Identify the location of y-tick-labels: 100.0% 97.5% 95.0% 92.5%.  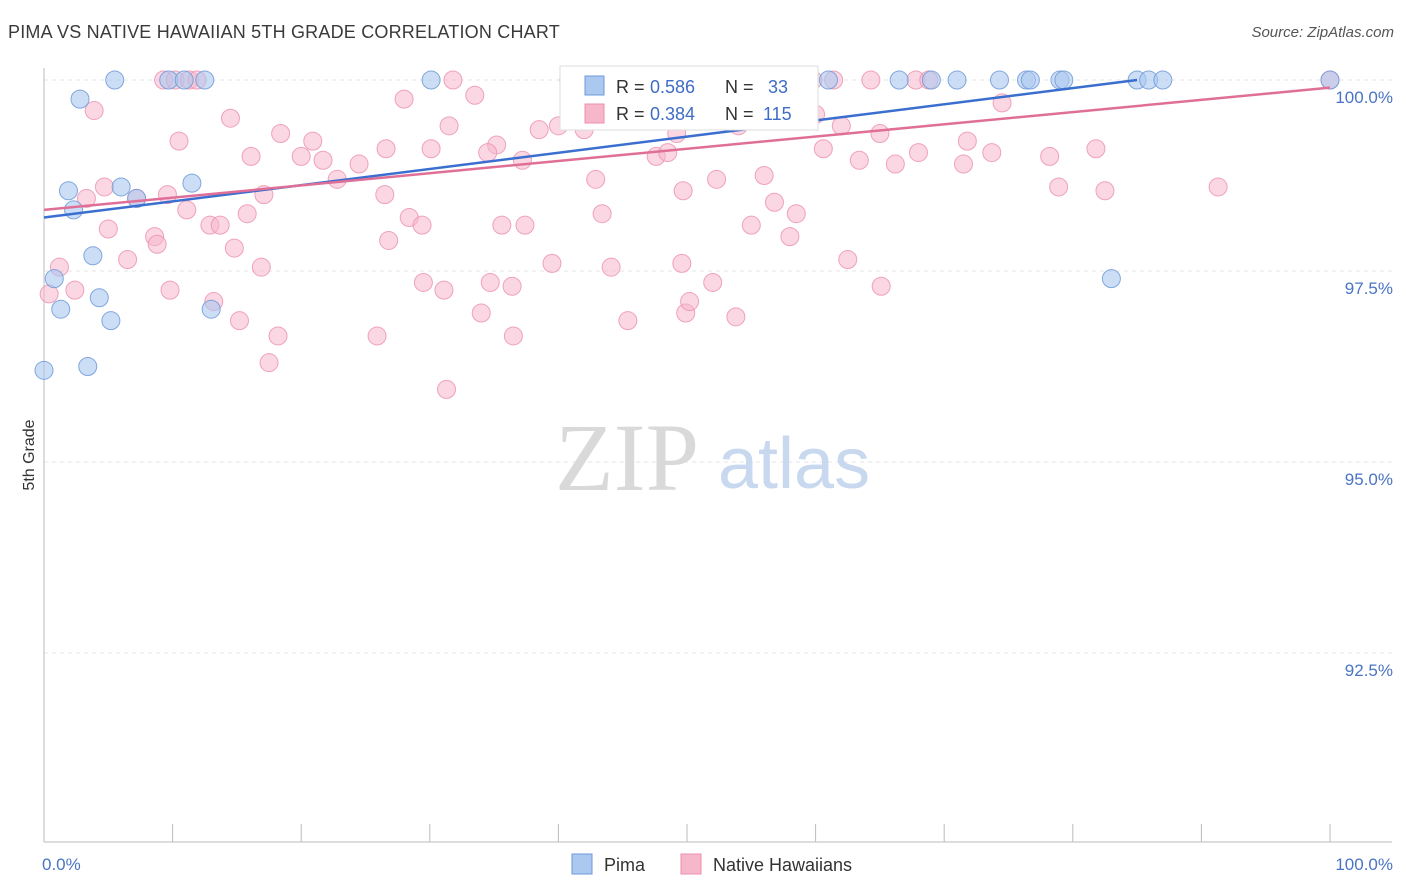
(1364, 384).